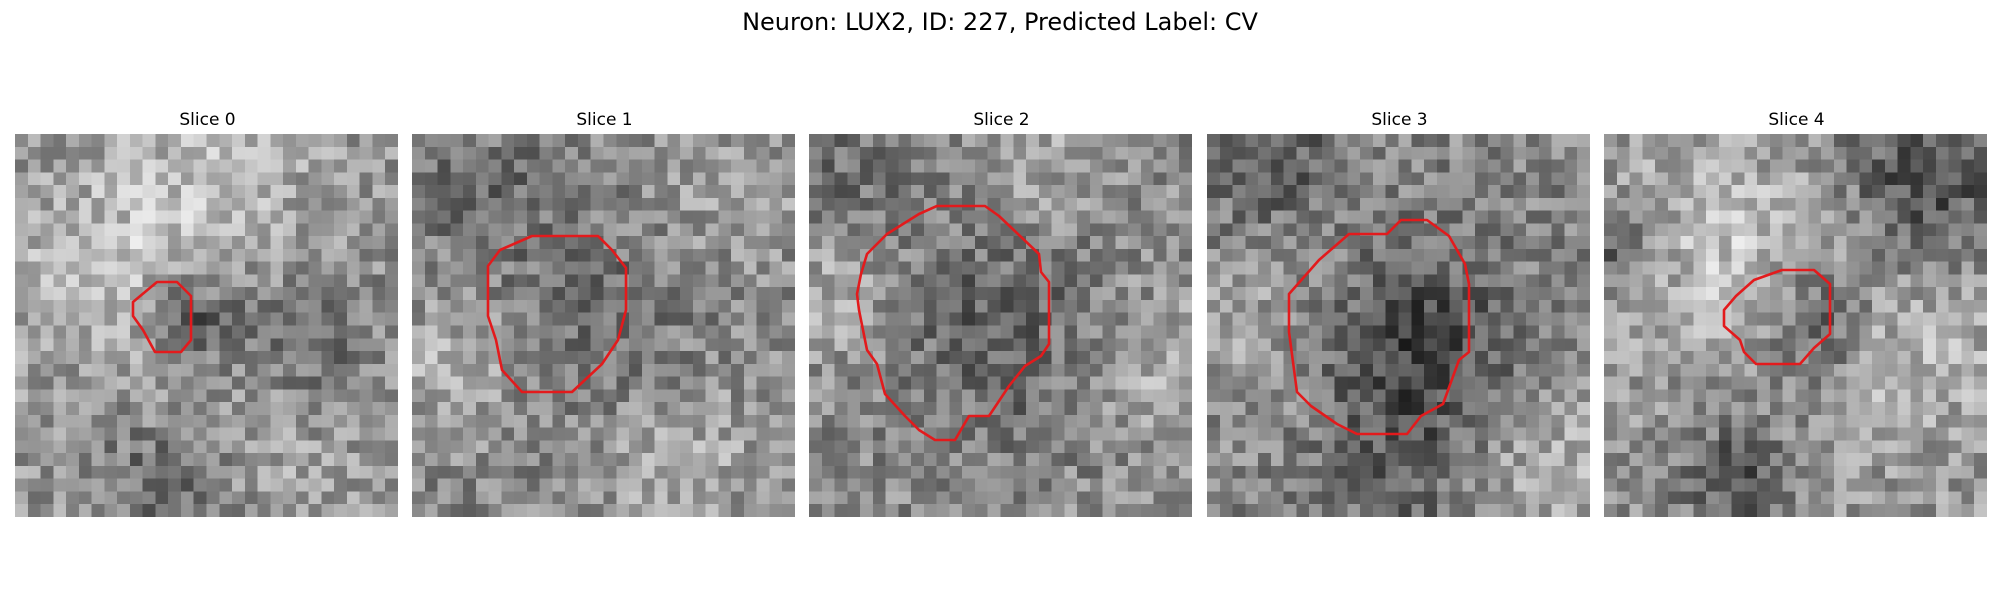  I want to click on slice-panel-1: Slice 1, so click(604, 313).